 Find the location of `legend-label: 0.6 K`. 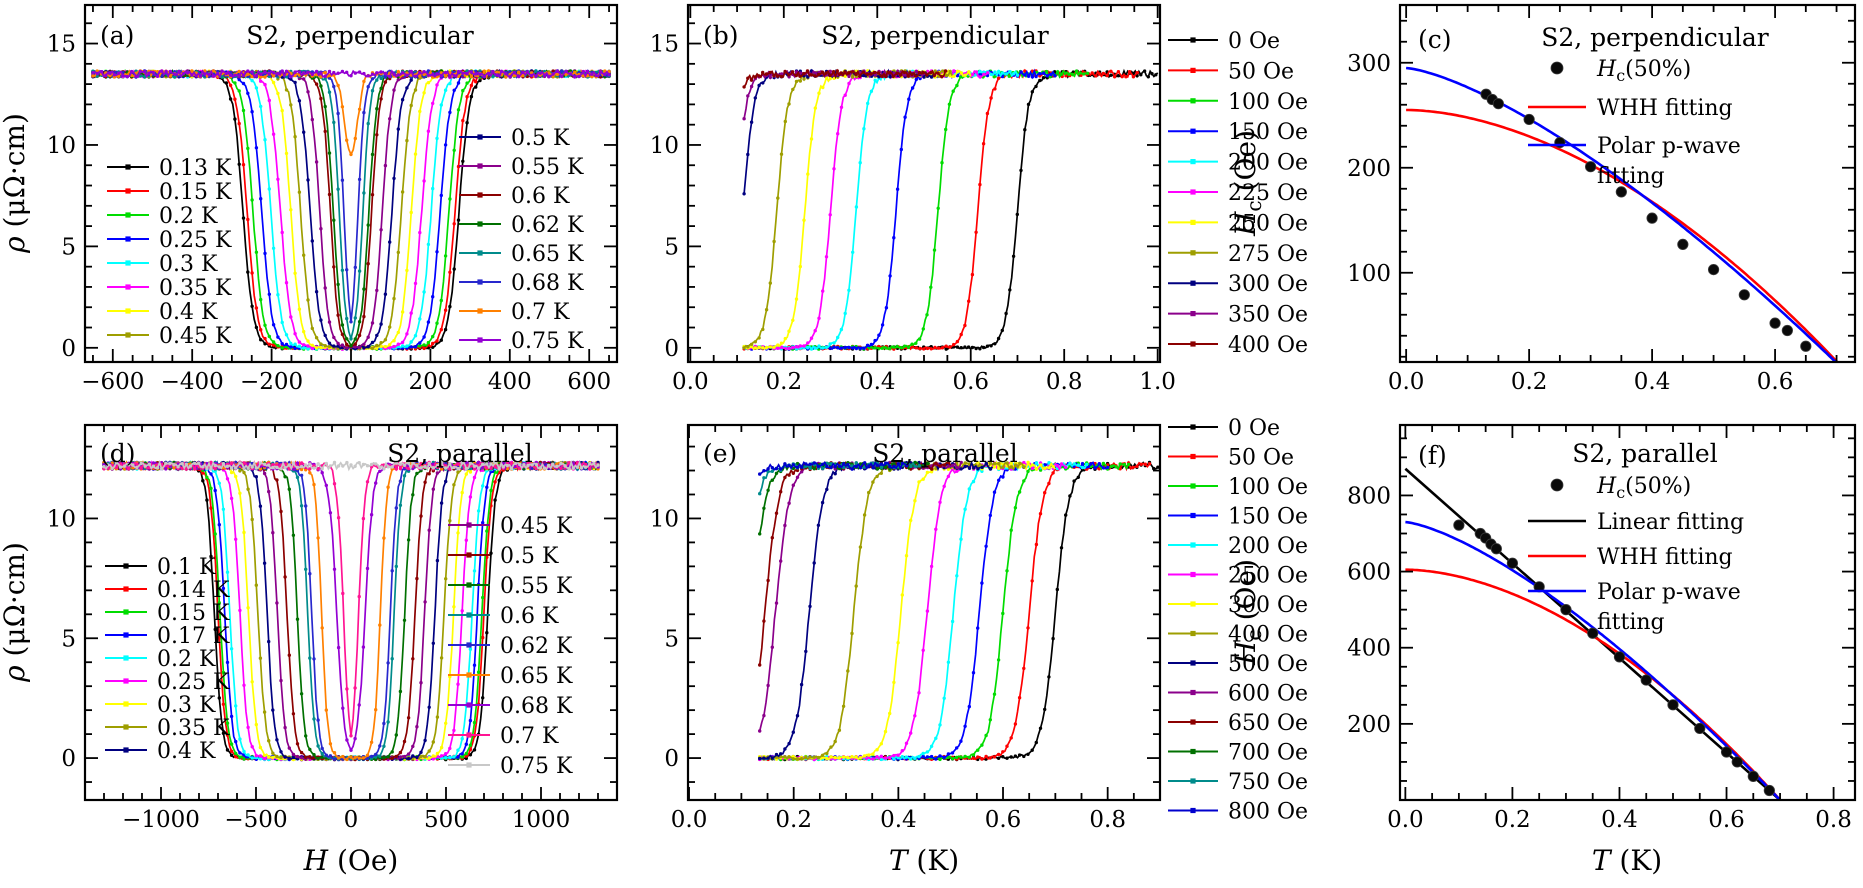

legend-label: 0.6 K is located at coordinates (529, 616).